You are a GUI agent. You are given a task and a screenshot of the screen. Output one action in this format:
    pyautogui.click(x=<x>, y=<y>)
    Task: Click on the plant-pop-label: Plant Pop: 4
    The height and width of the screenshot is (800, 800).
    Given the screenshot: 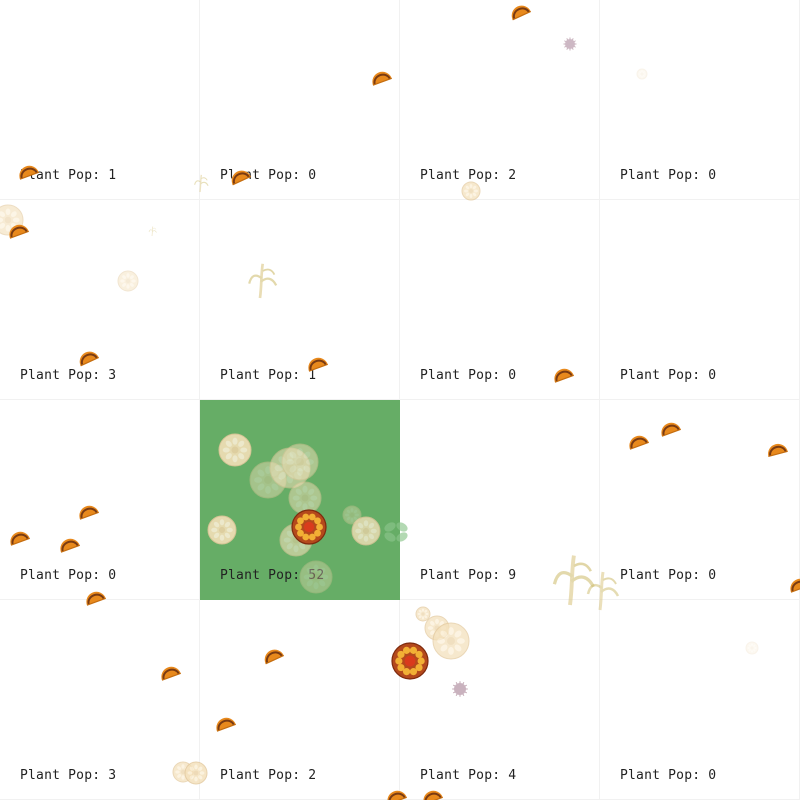 What is the action you would take?
    pyautogui.click(x=468, y=775)
    